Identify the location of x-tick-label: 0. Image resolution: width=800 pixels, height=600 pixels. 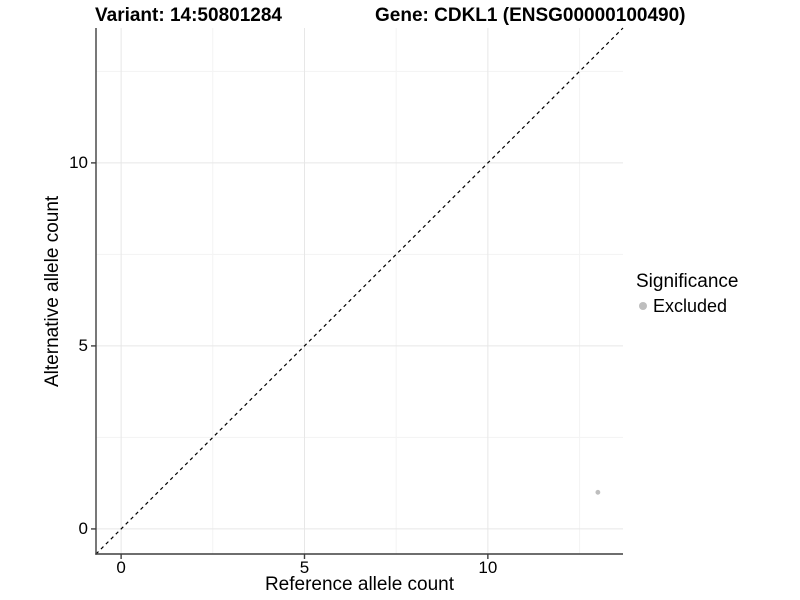
(121, 567).